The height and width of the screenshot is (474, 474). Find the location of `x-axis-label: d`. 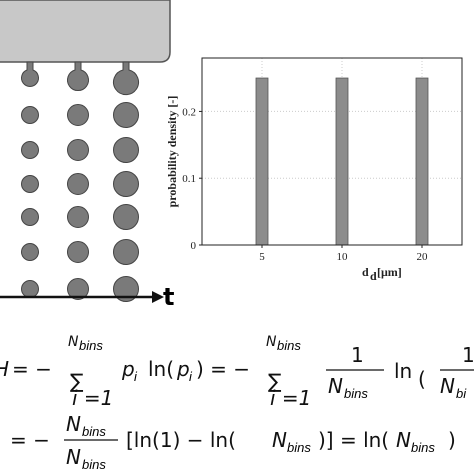

x-axis-label: d is located at coordinates (365, 272).